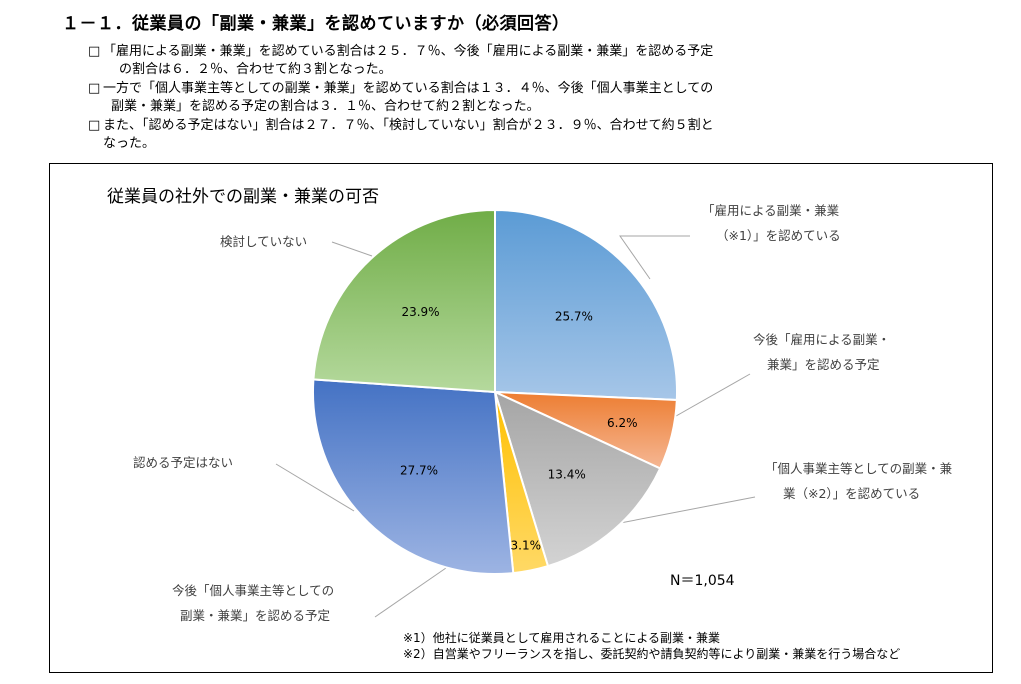 The image size is (1021, 684). I want to click on slice-category-label-line: （※1）」を認めている, so click(778, 235).